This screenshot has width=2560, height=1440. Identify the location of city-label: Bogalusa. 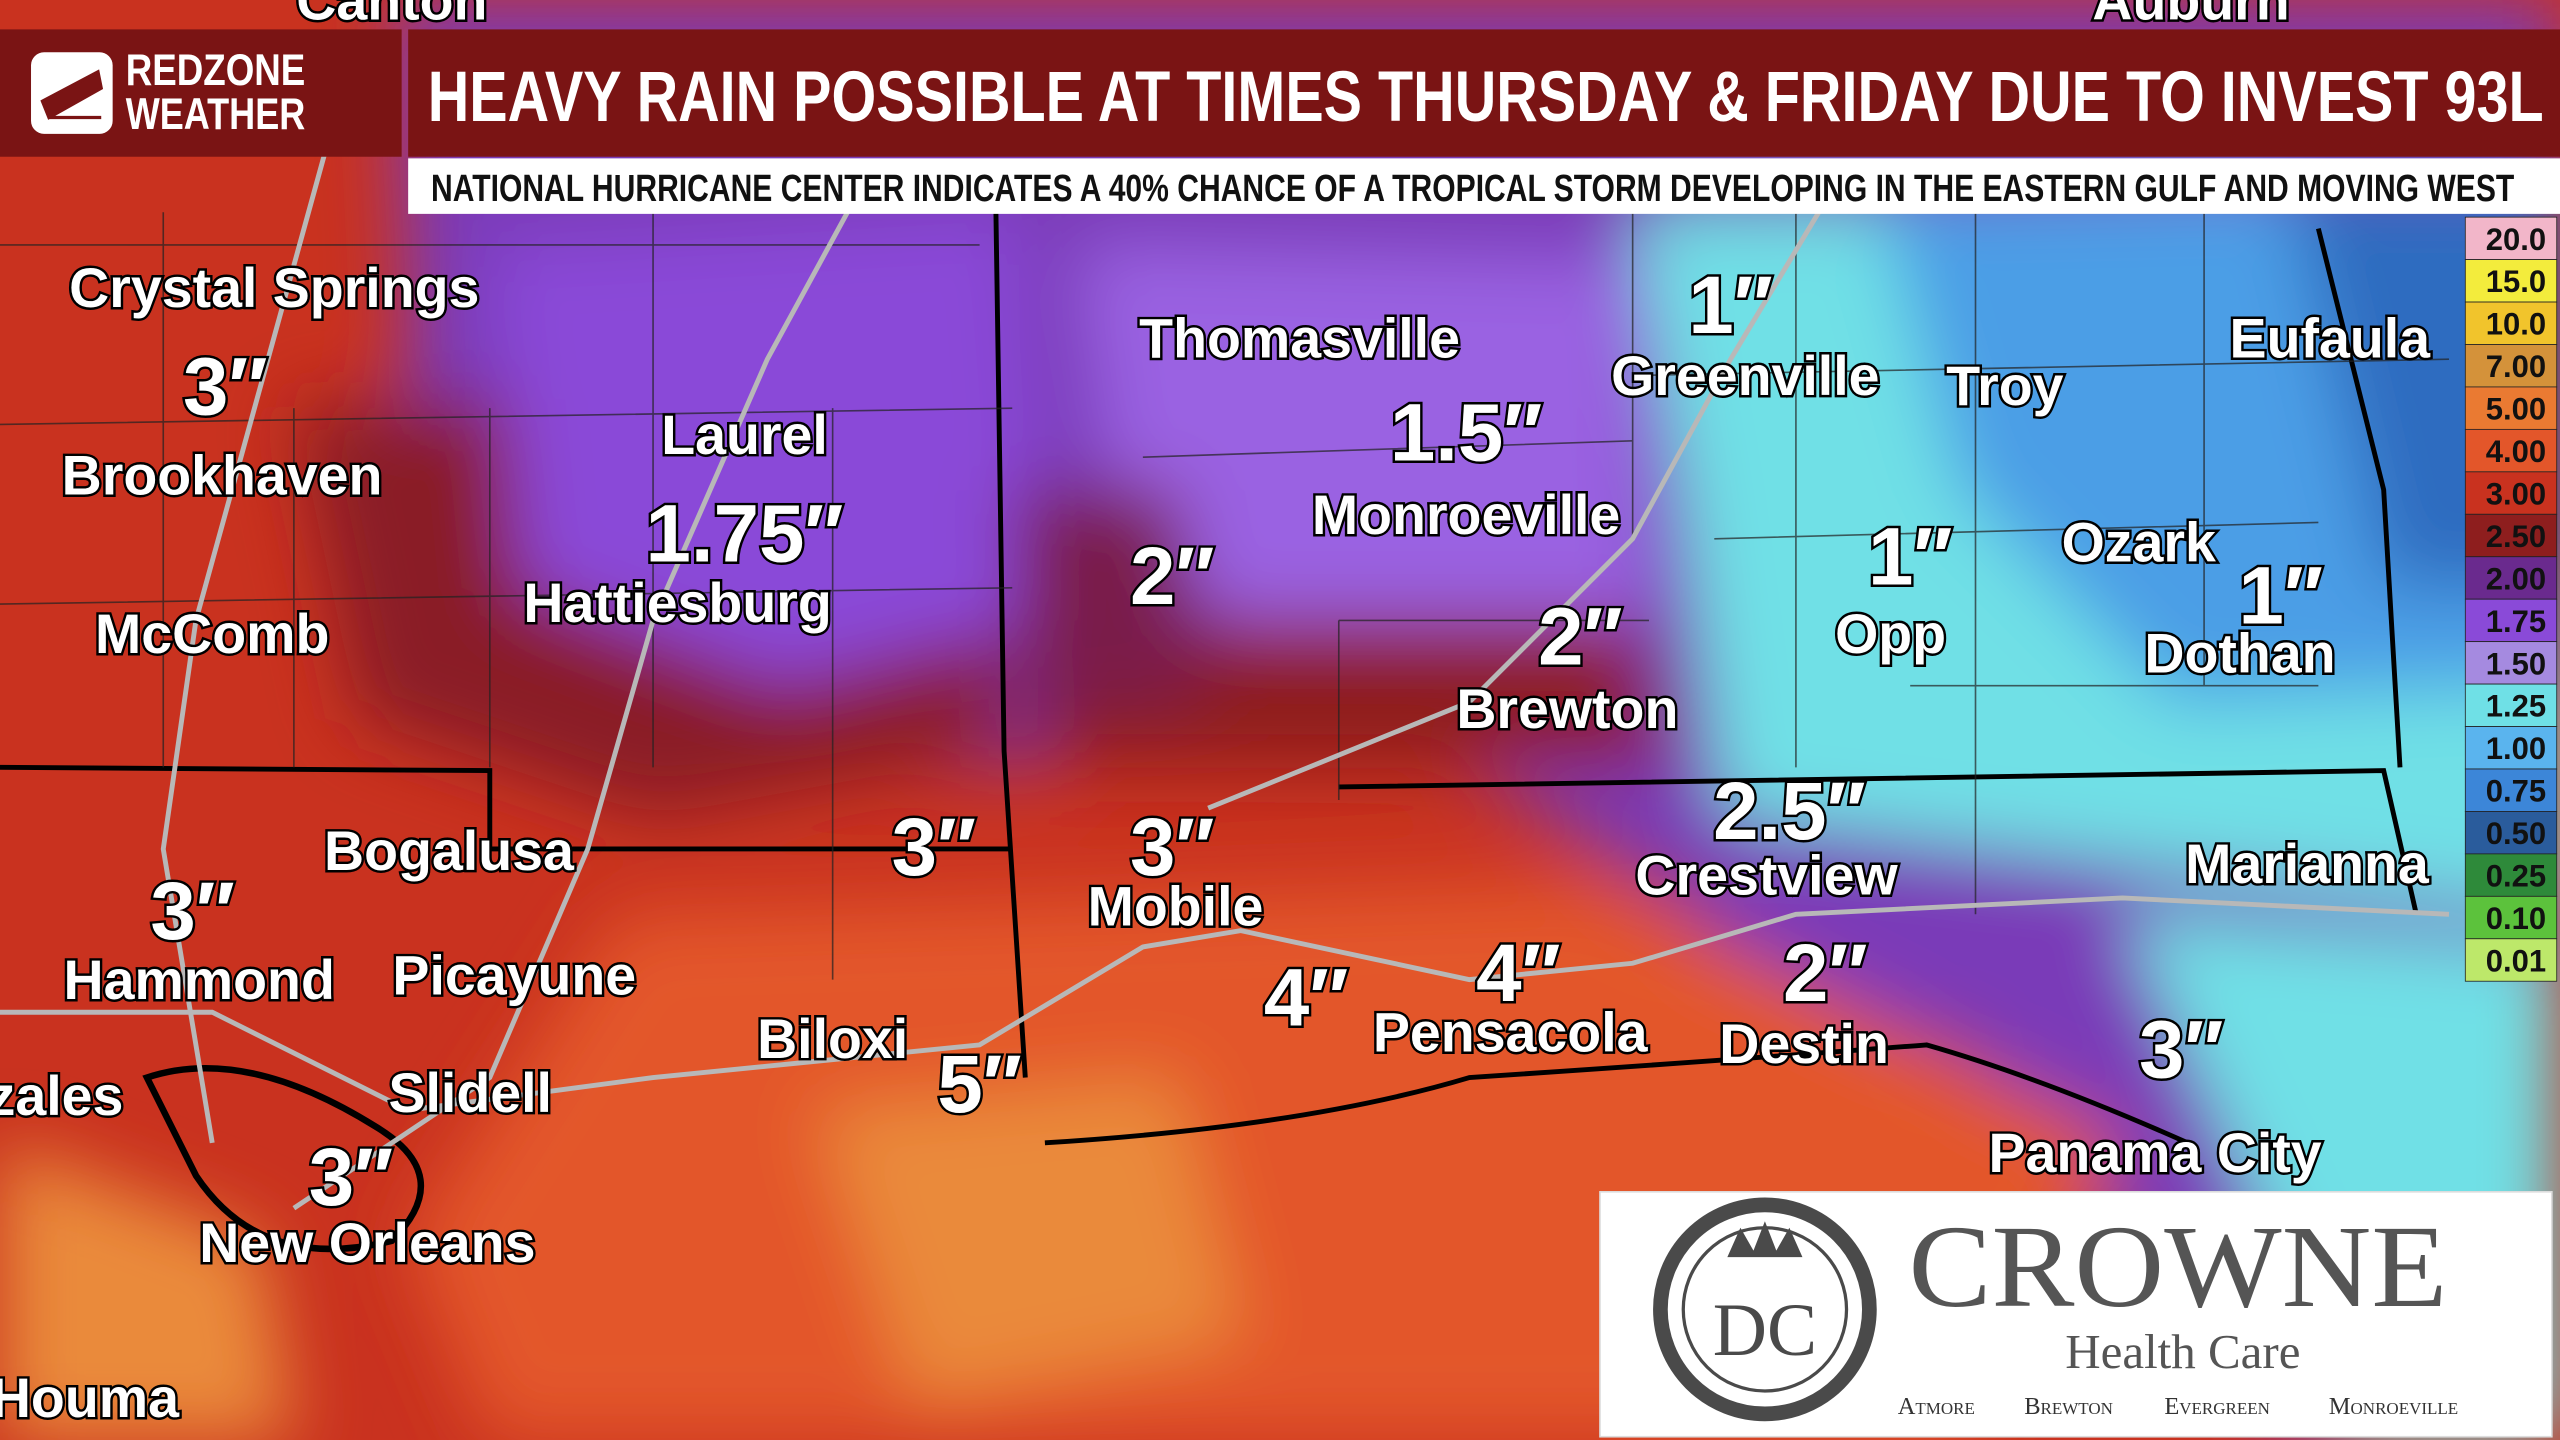
(449, 851).